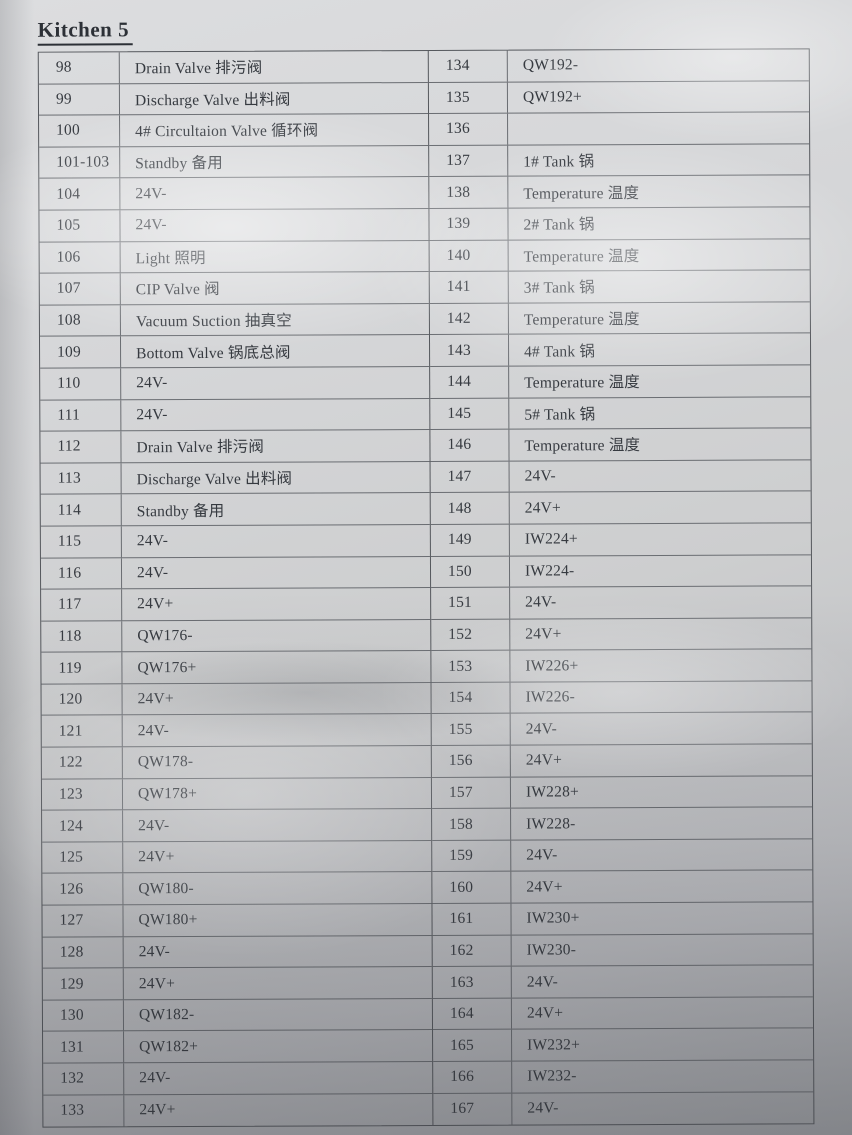 This screenshot has height=1135, width=852. What do you see at coordinates (237, 889) in the screenshot?
I see `table-row: 126 QW180-` at bounding box center [237, 889].